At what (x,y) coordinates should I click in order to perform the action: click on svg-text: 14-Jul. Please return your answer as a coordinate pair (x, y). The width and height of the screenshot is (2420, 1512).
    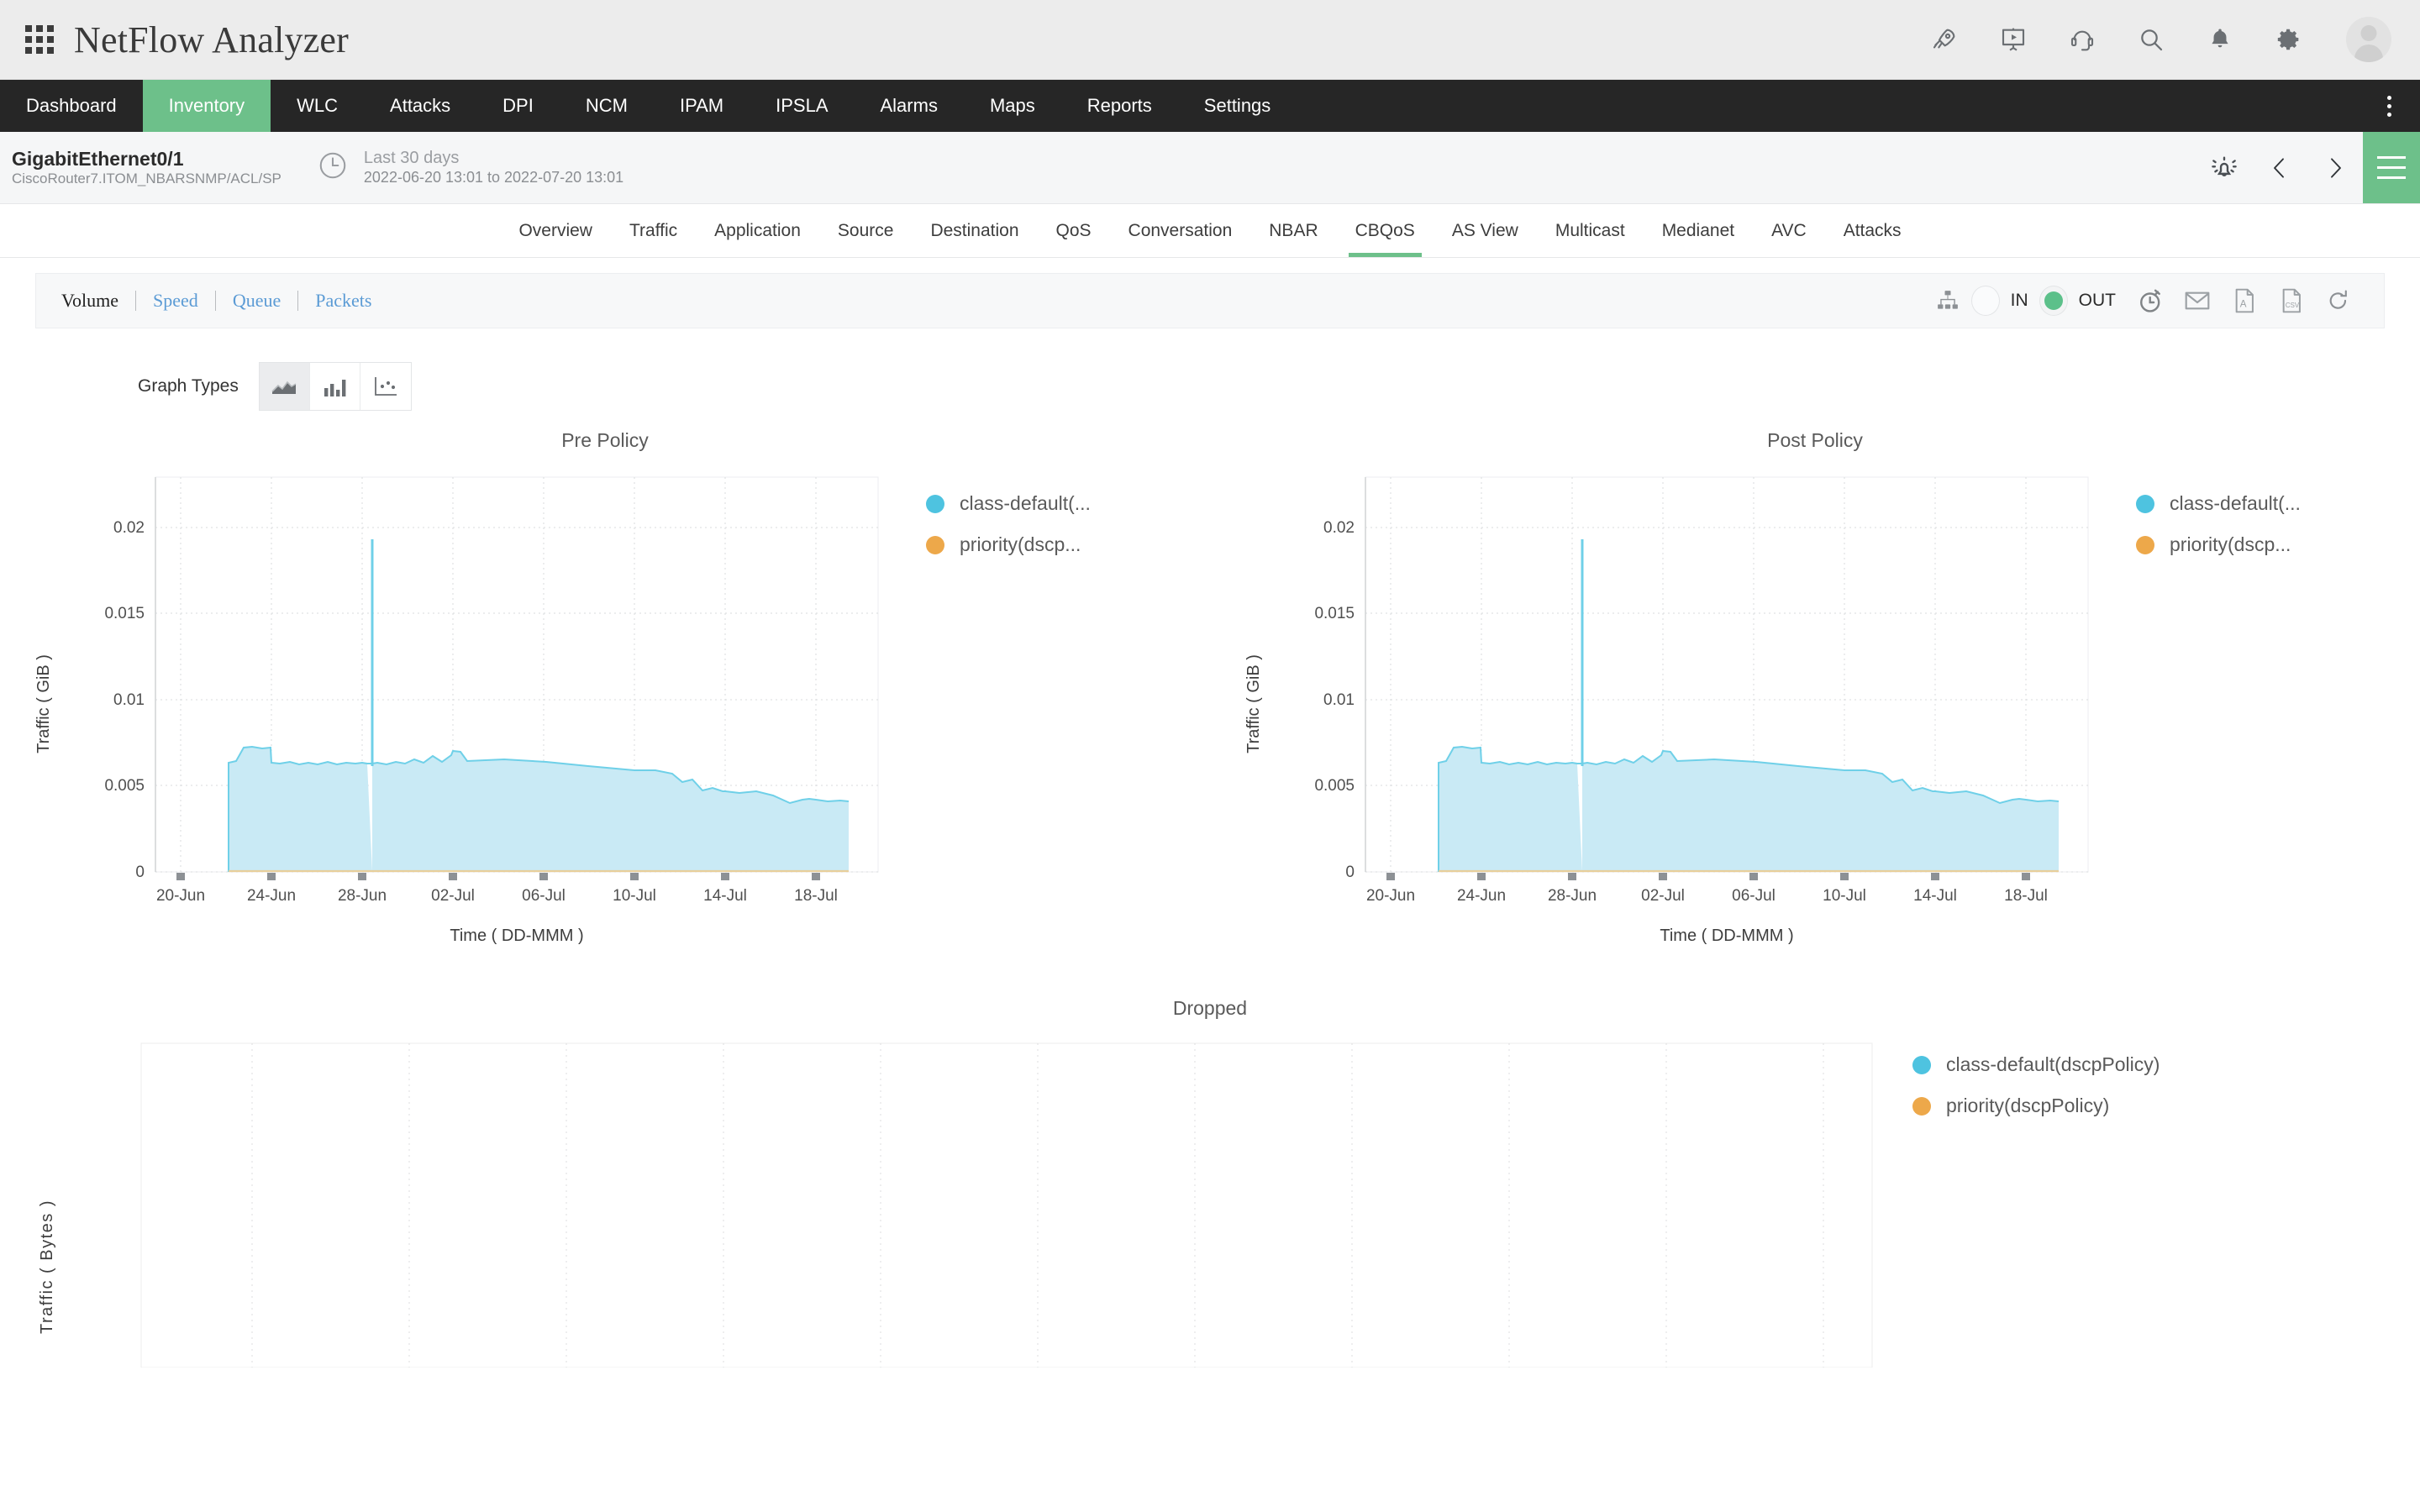
    Looking at the image, I should click on (1935, 896).